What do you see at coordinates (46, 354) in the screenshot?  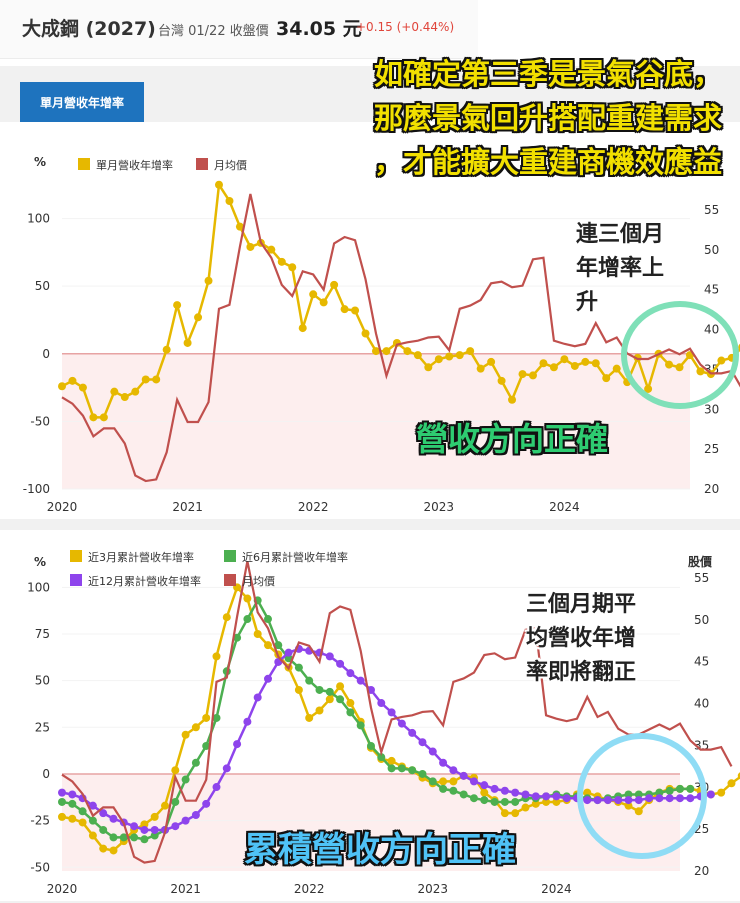 I see `y-tick-label: 0` at bounding box center [46, 354].